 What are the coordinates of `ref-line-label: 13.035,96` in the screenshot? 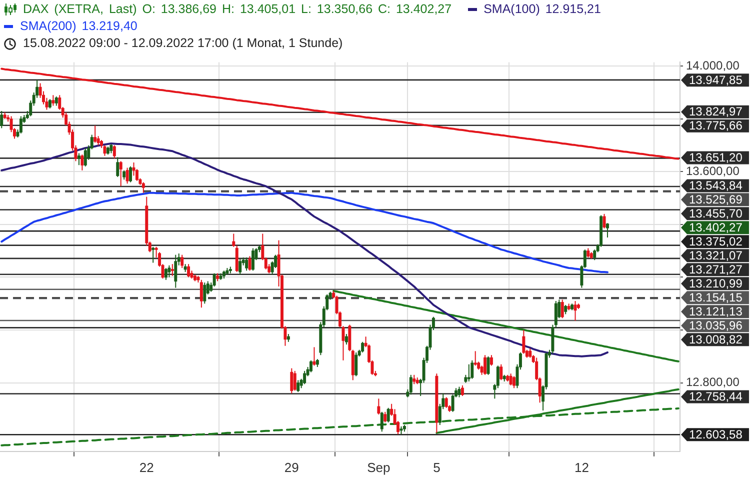 It's located at (716, 325).